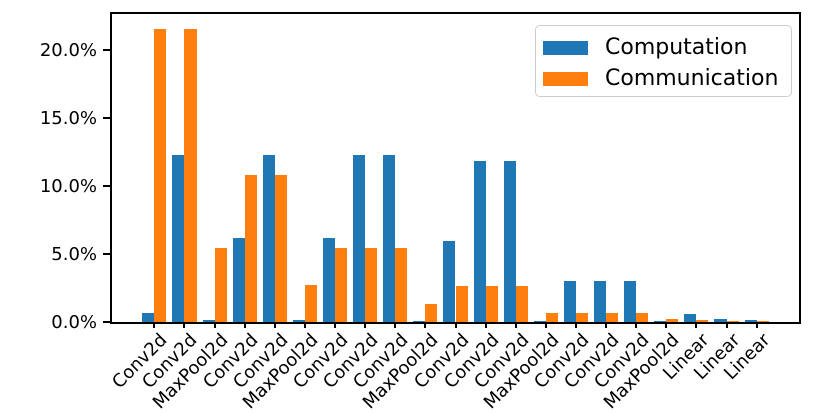 The image size is (819, 420). I want to click on legend-label-computation: Computation, so click(676, 47).